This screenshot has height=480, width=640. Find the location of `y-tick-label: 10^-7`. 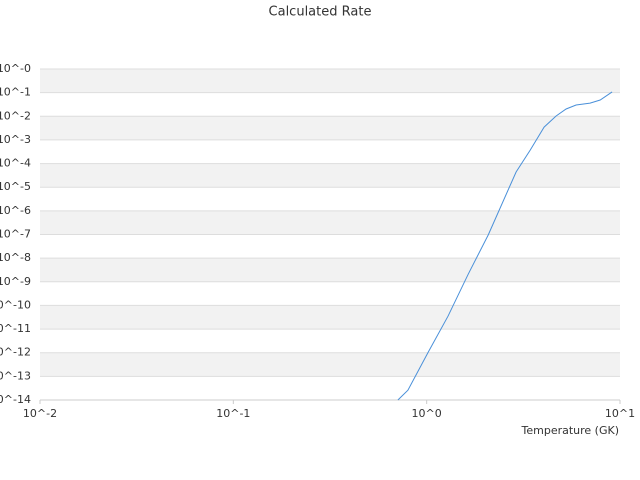

y-tick-label: 10^-7 is located at coordinates (15, 234).